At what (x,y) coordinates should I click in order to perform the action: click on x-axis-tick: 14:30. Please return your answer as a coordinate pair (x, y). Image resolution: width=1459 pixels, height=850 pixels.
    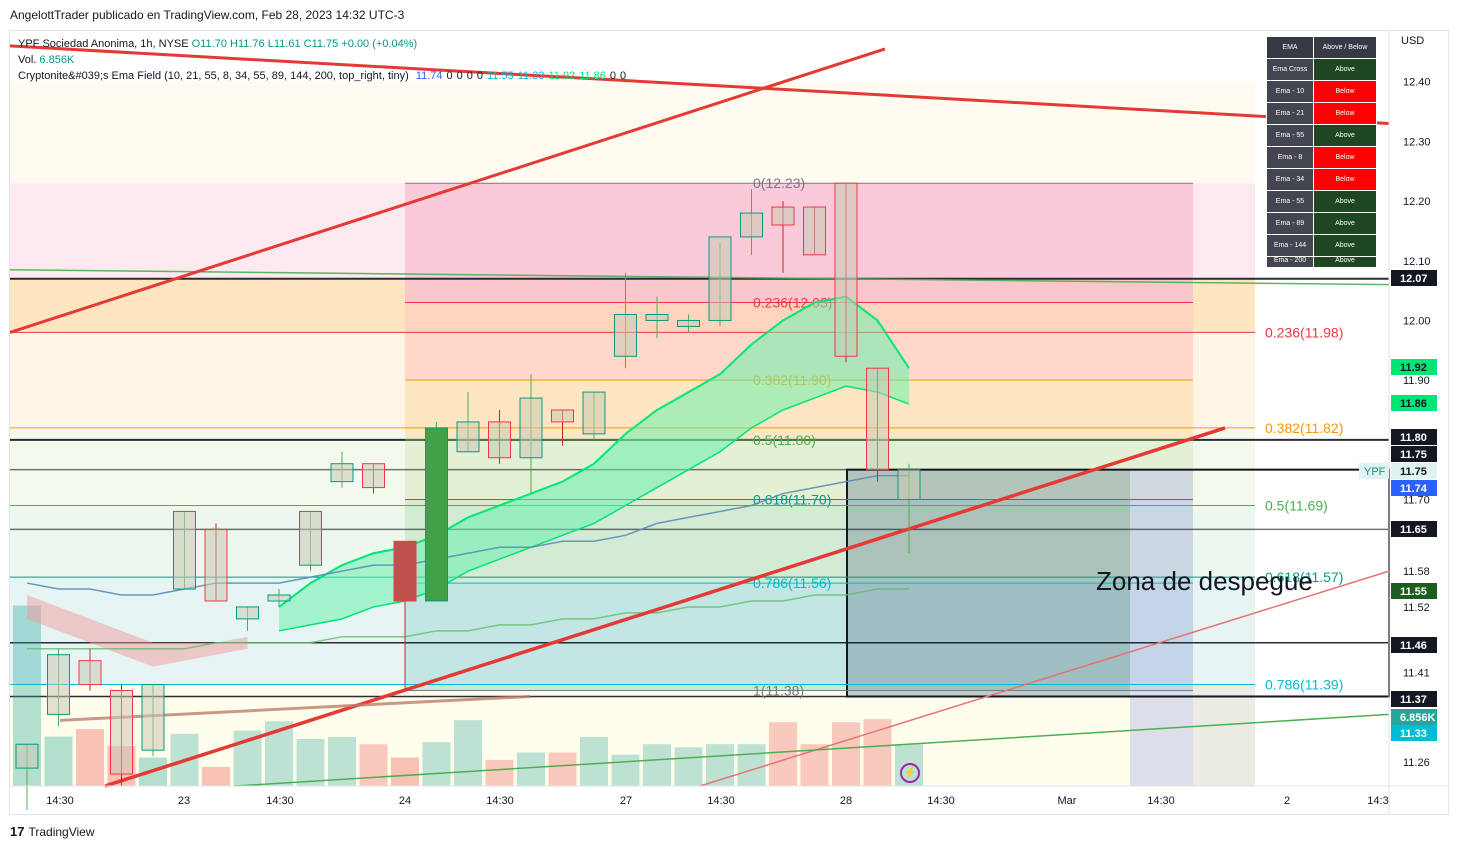
    Looking at the image, I should click on (941, 801).